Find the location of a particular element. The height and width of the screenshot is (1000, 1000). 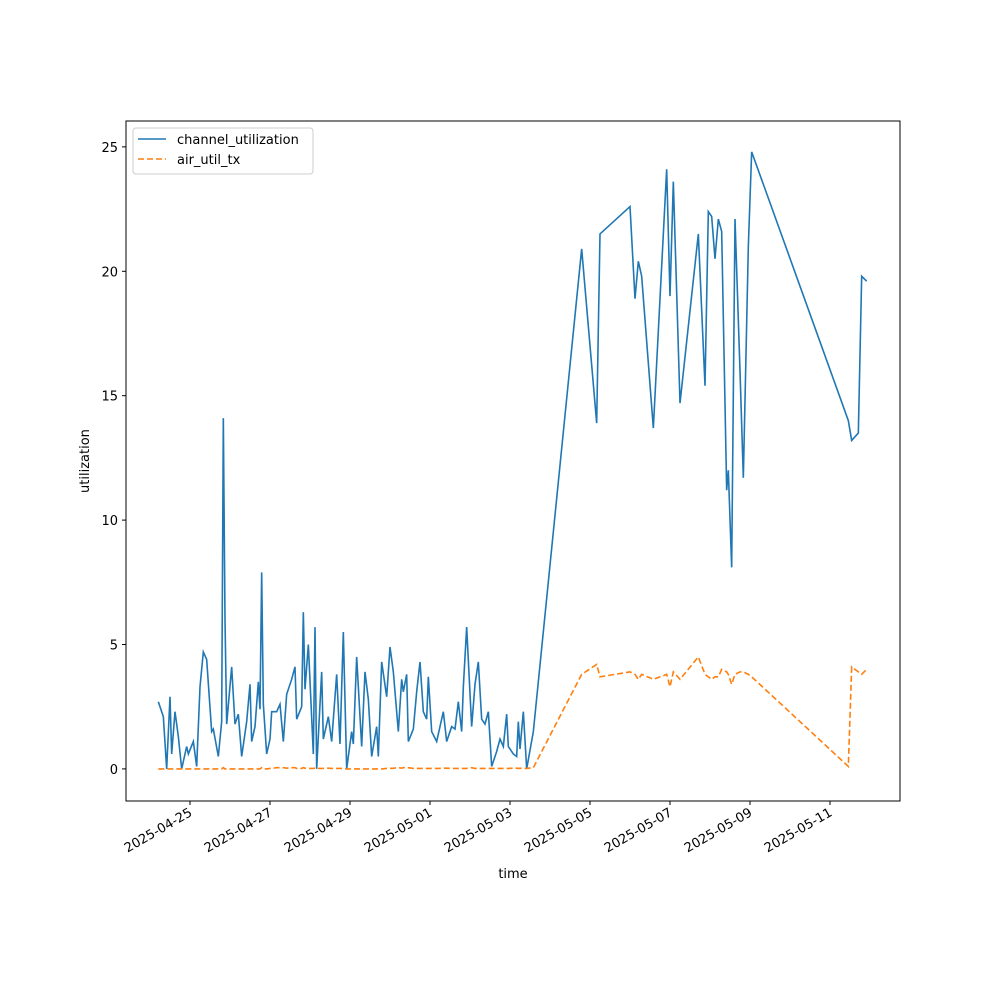

legend: channel_utilization air_util_tx is located at coordinates (223, 151).